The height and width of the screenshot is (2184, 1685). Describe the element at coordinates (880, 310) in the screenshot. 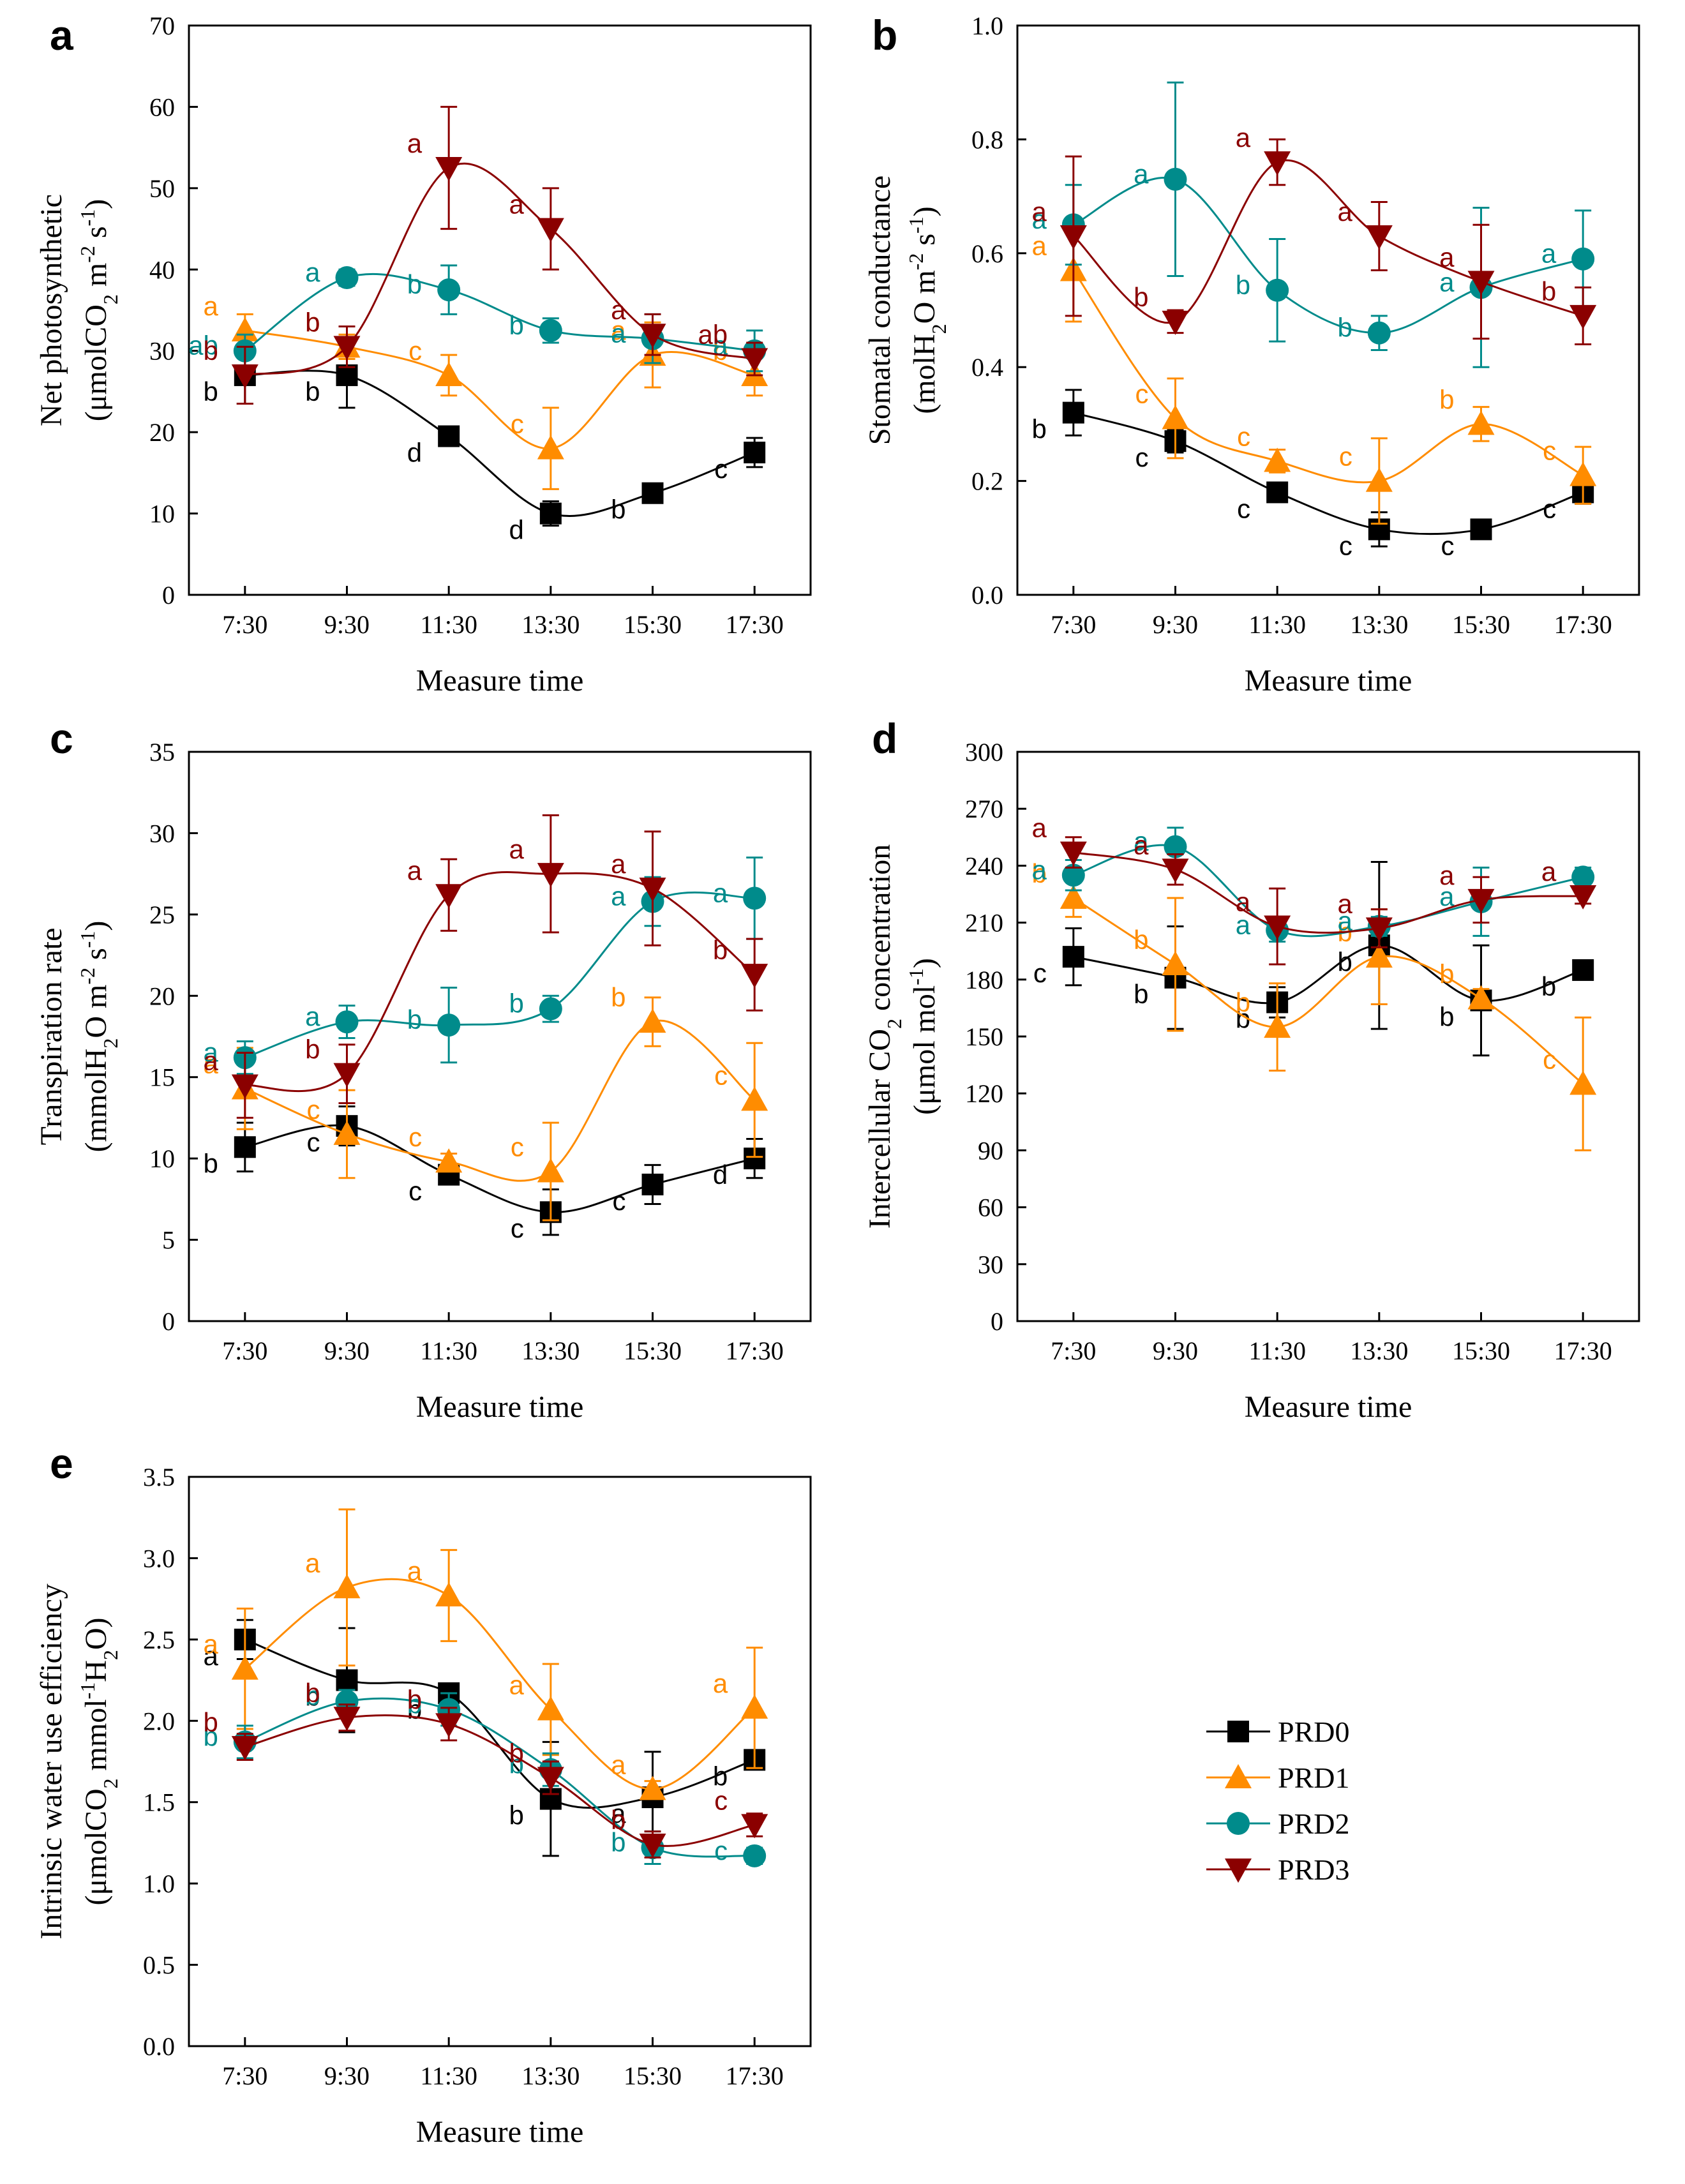

I see `y-axis-label: Stomatal conductance` at that location.